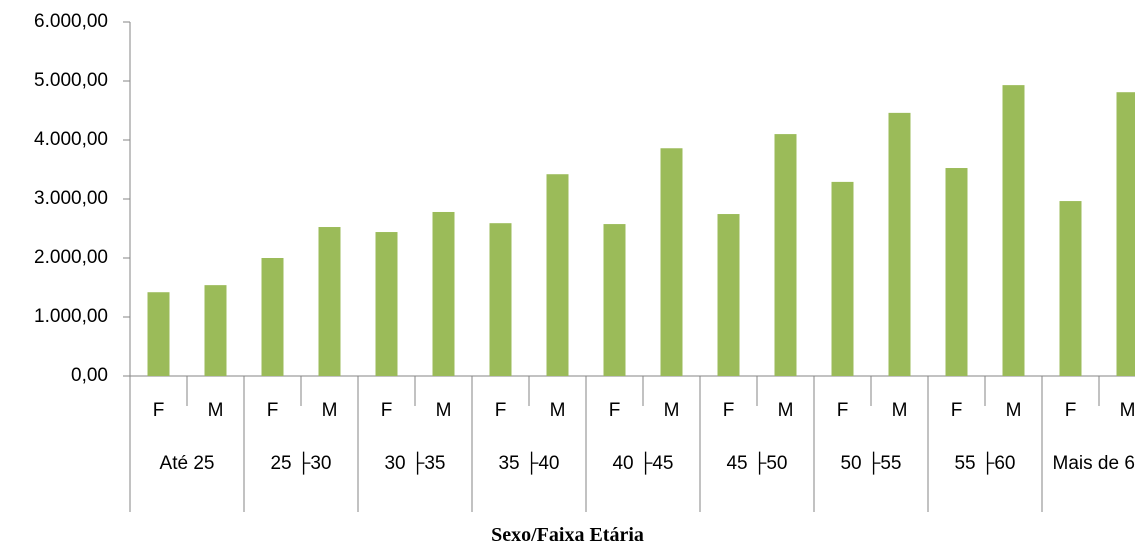 The image size is (1135, 548). What do you see at coordinates (301, 463) in the screenshot?
I see `group-label: 25 ├30` at bounding box center [301, 463].